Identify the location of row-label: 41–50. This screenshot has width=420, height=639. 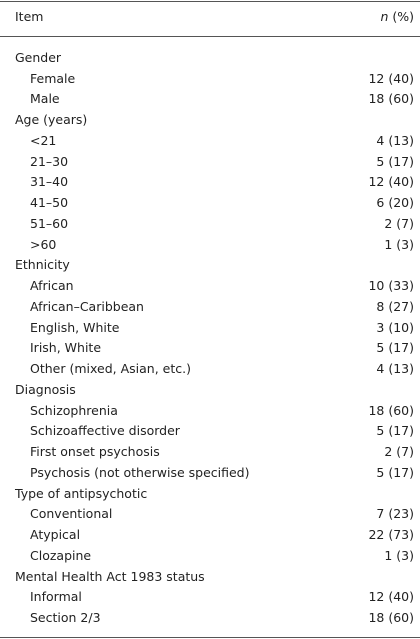
(49, 203).